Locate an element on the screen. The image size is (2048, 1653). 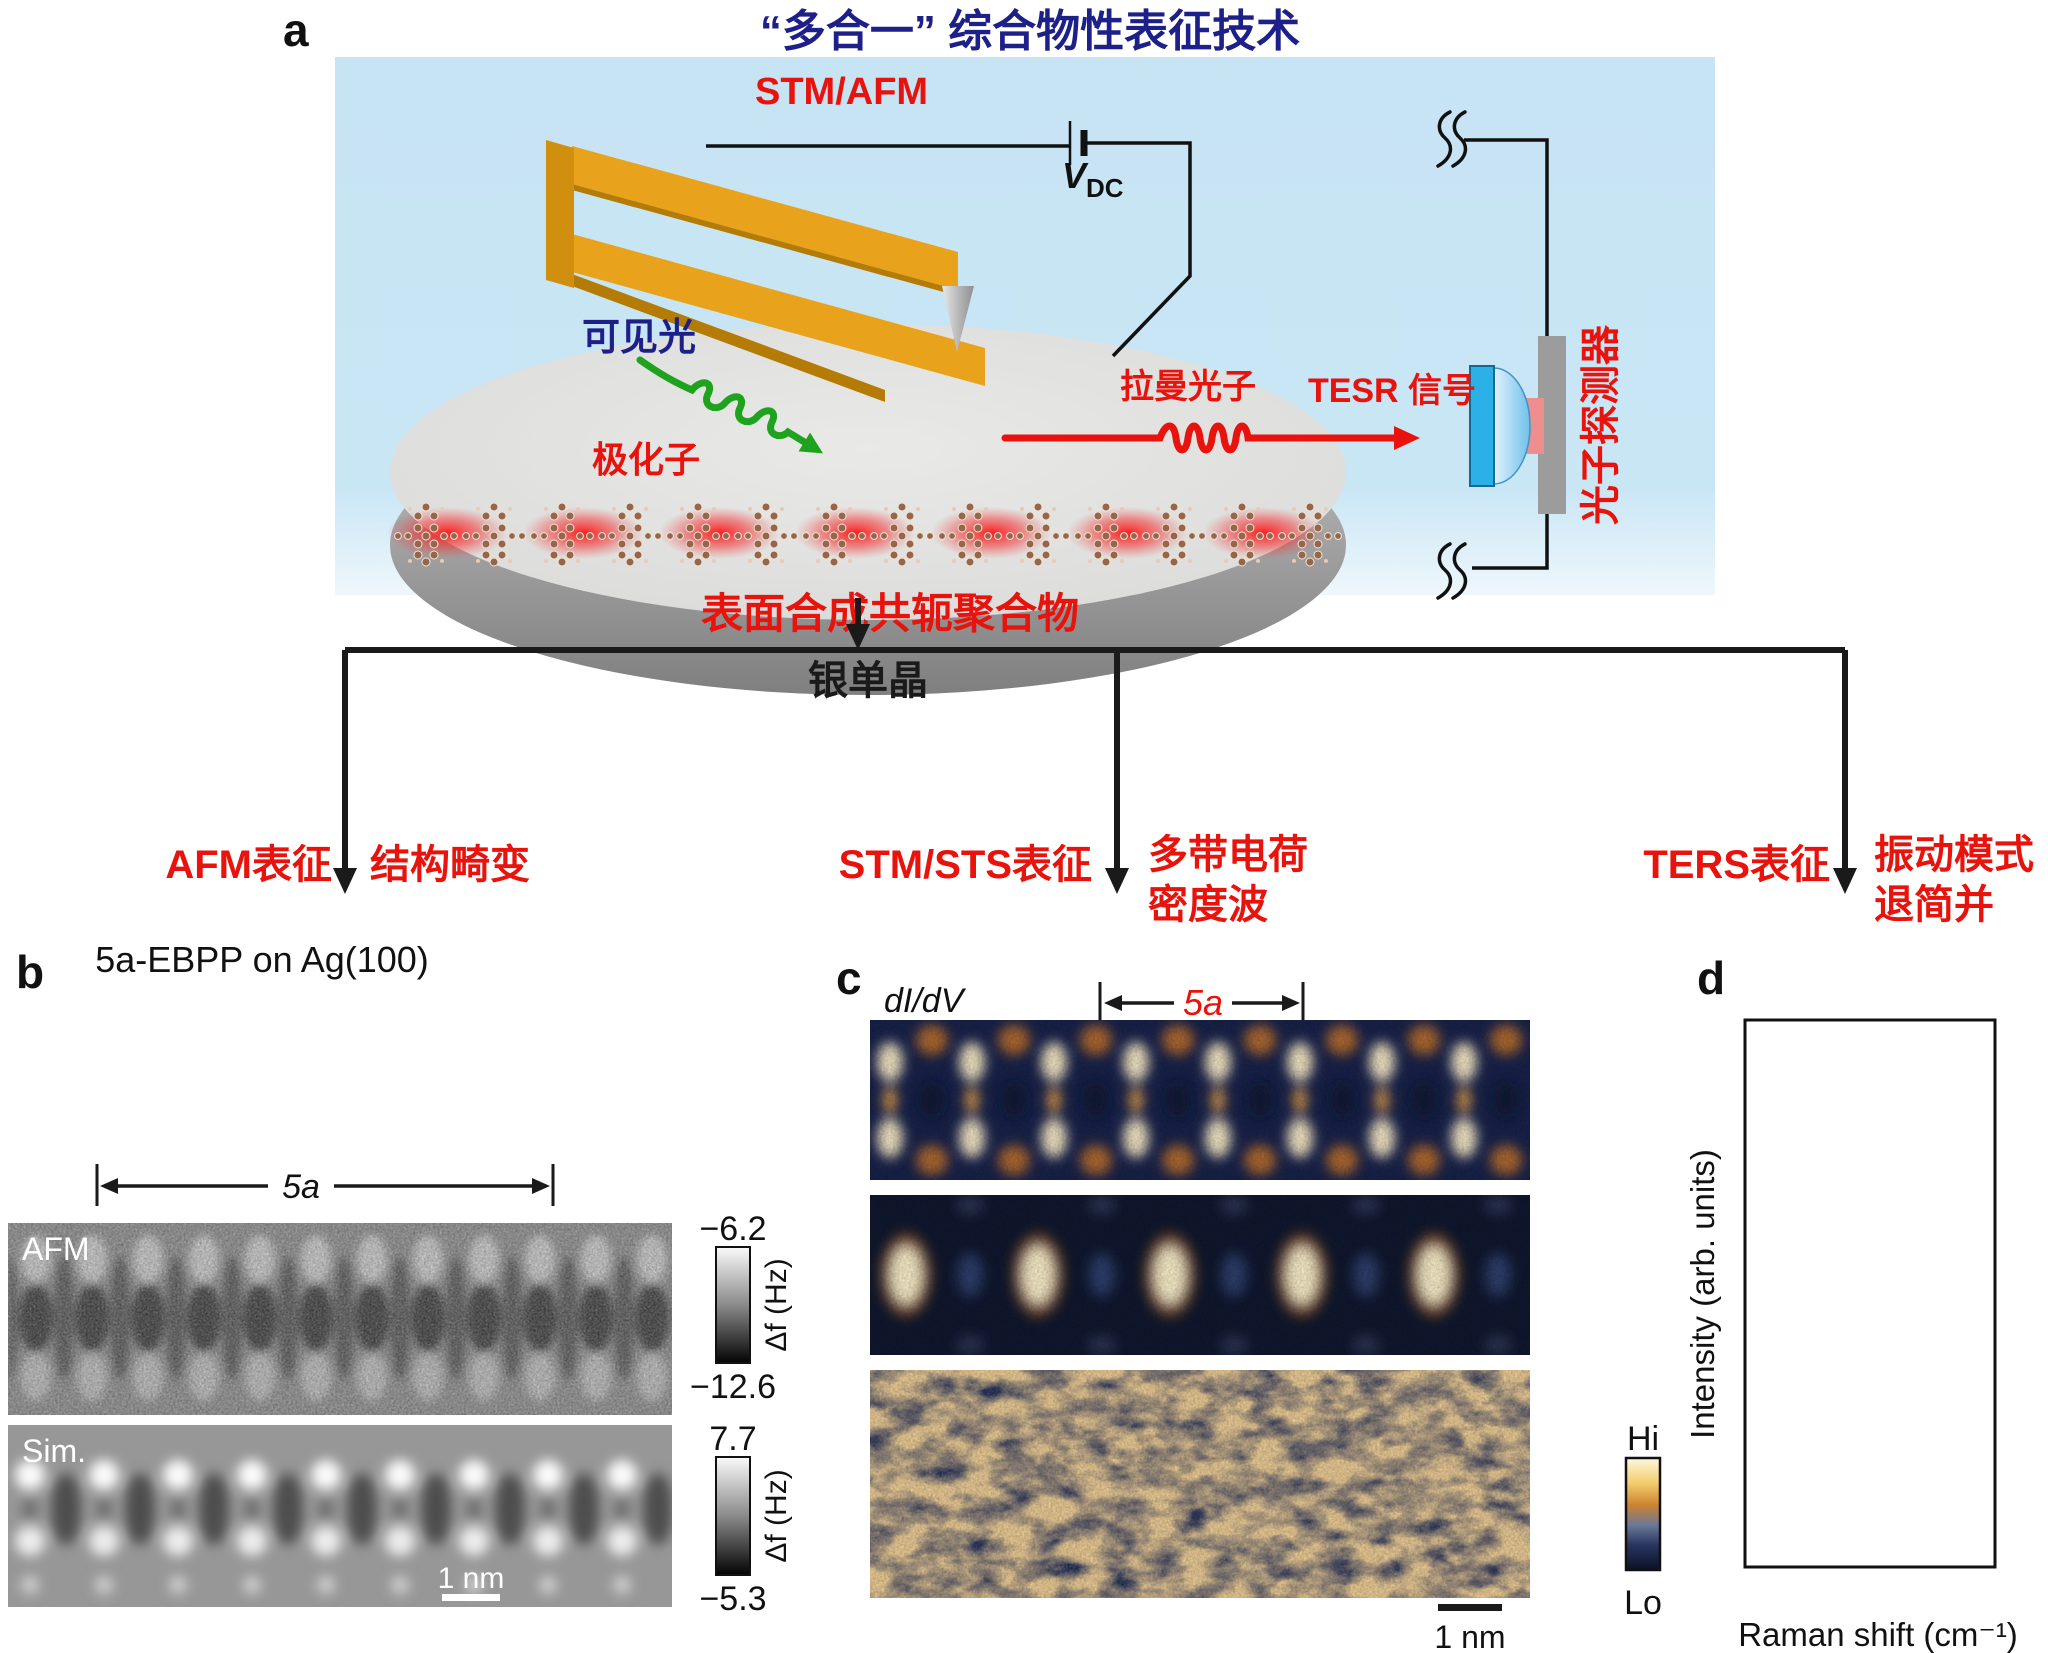
sim-scale-top: 7.7 is located at coordinates (732, 1439).